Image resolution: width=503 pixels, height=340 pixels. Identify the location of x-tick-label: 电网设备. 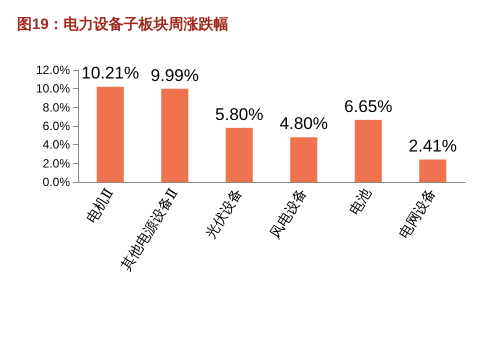
(418, 214).